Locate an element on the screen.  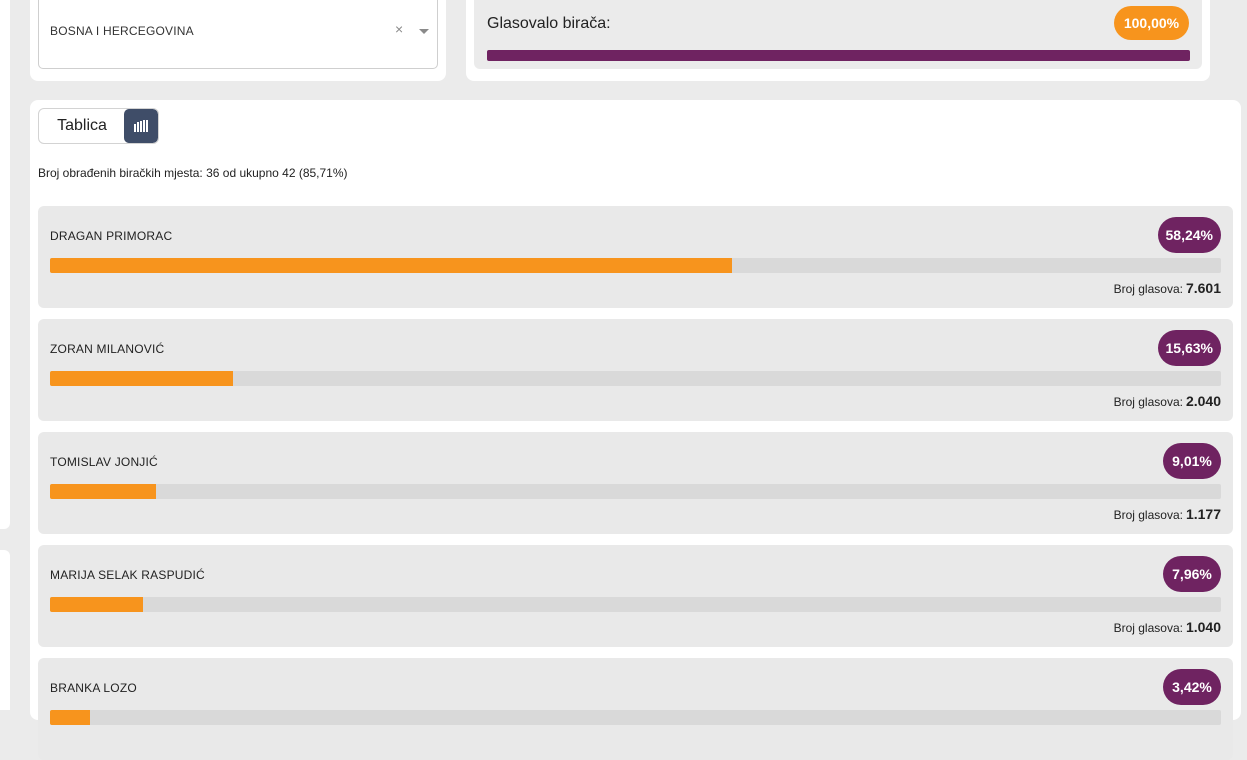
turnout-progress-bar is located at coordinates (838, 55).